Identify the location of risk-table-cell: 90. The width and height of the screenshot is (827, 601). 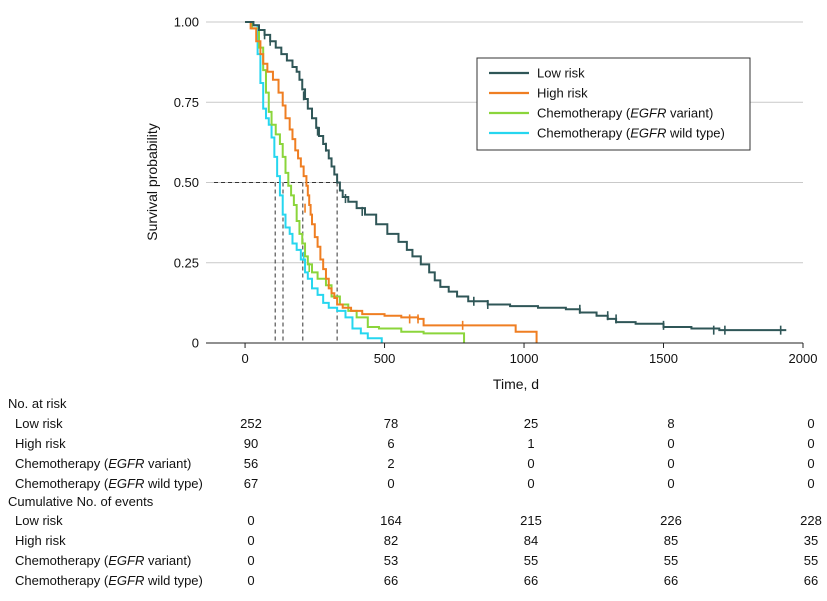
(251, 443).